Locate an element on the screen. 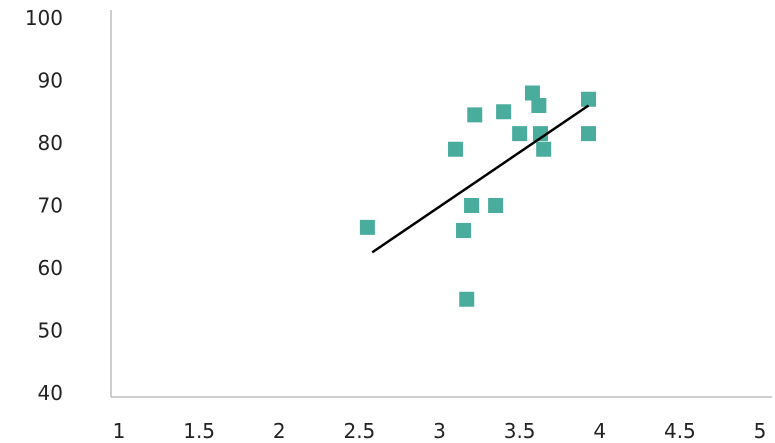 The image size is (775, 443). x-tick-label: 4 is located at coordinates (599, 431).